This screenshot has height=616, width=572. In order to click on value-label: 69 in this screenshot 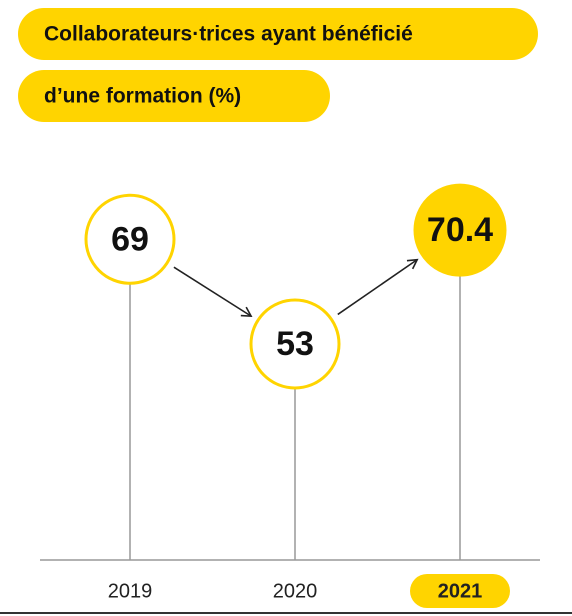, I will do `click(130, 239)`.